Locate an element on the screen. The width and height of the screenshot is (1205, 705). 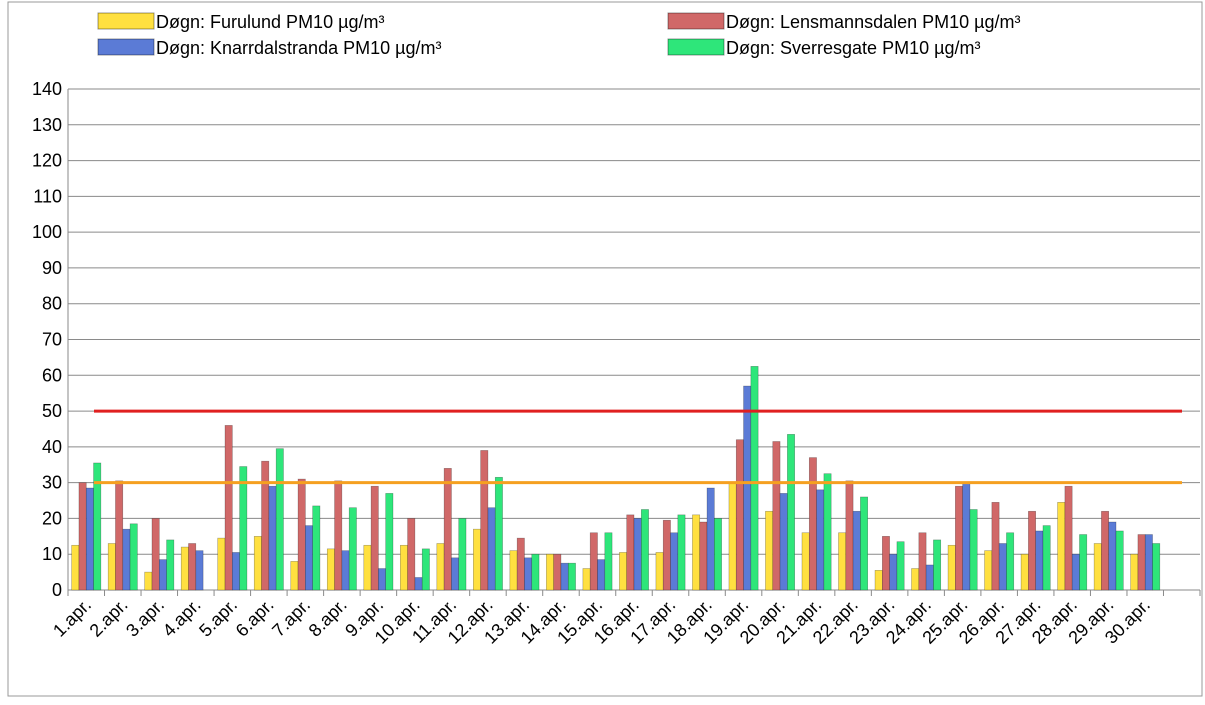
legend-label: Døgn: Knarrdalstranda PM10 µg/m³ is located at coordinates (299, 48).